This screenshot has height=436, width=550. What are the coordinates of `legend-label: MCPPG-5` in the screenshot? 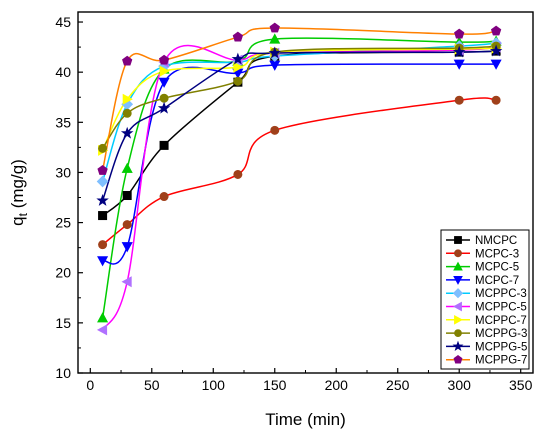 It's located at (501, 347).